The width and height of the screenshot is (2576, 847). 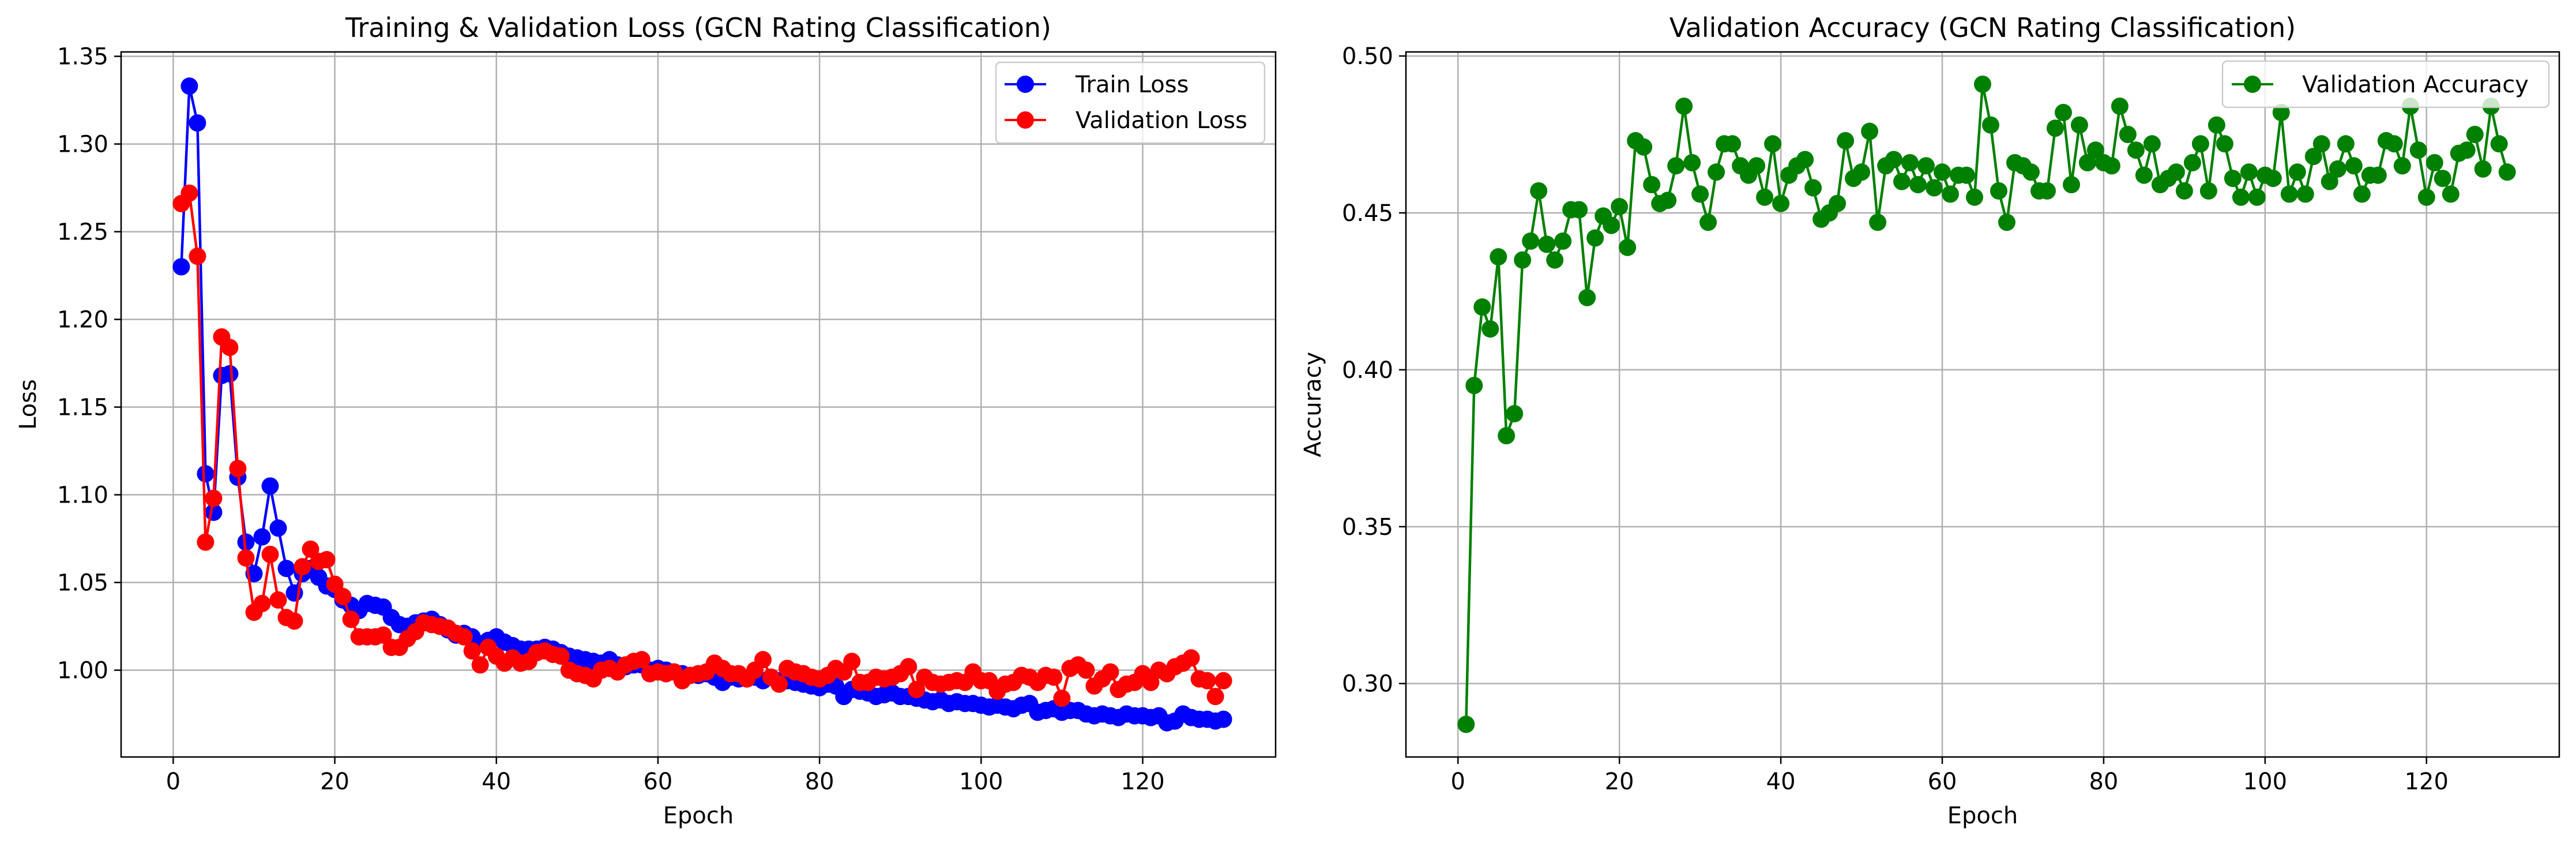 I want to click on y-tick-label: 1.25, so click(x=82, y=233).